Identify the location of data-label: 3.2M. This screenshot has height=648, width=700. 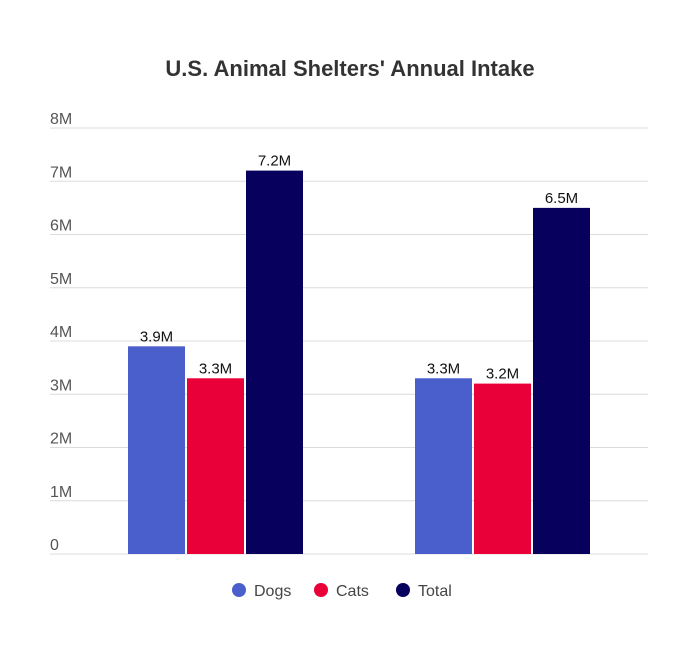
(502, 374).